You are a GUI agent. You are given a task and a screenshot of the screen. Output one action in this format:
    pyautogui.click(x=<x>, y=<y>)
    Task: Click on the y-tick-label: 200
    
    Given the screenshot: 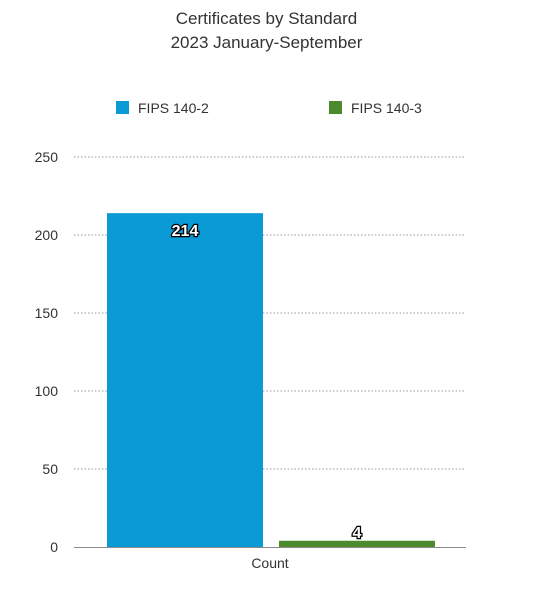 What is the action you would take?
    pyautogui.click(x=47, y=235)
    